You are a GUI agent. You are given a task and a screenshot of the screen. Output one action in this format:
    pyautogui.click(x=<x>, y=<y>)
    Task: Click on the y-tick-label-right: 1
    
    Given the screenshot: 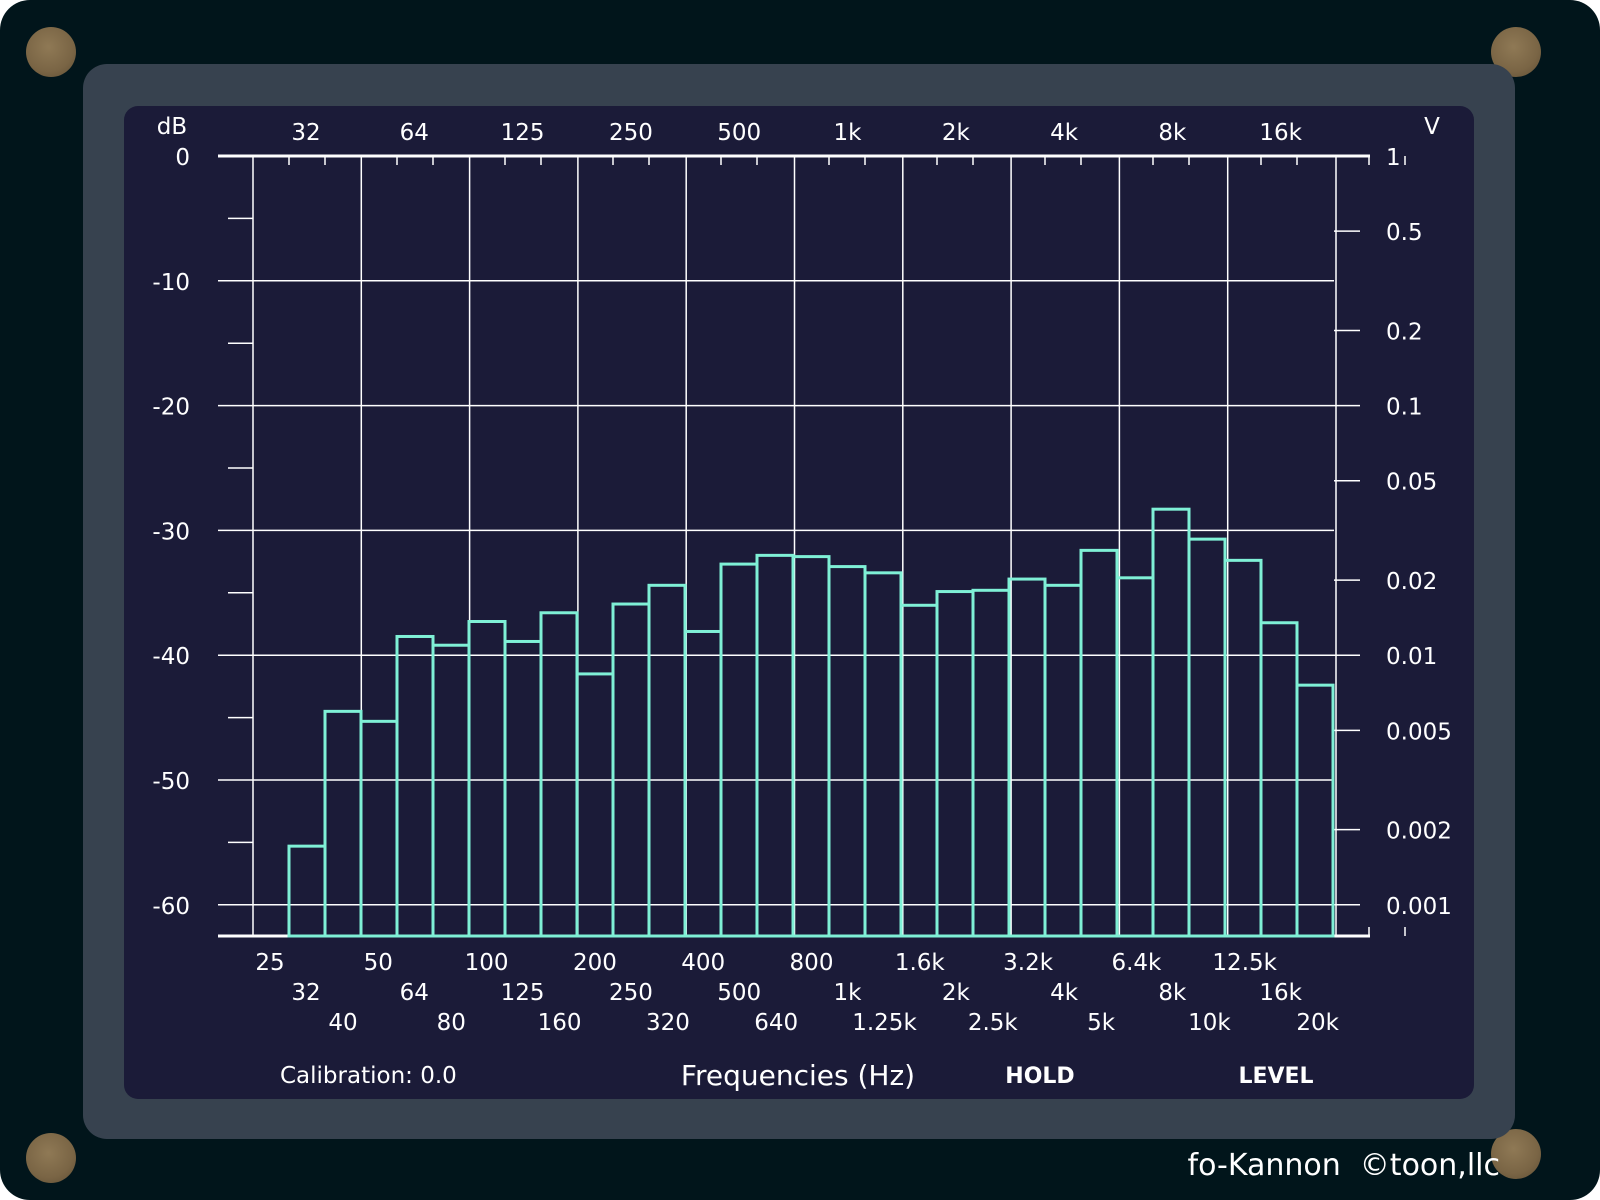 What is the action you would take?
    pyautogui.click(x=1393, y=158)
    